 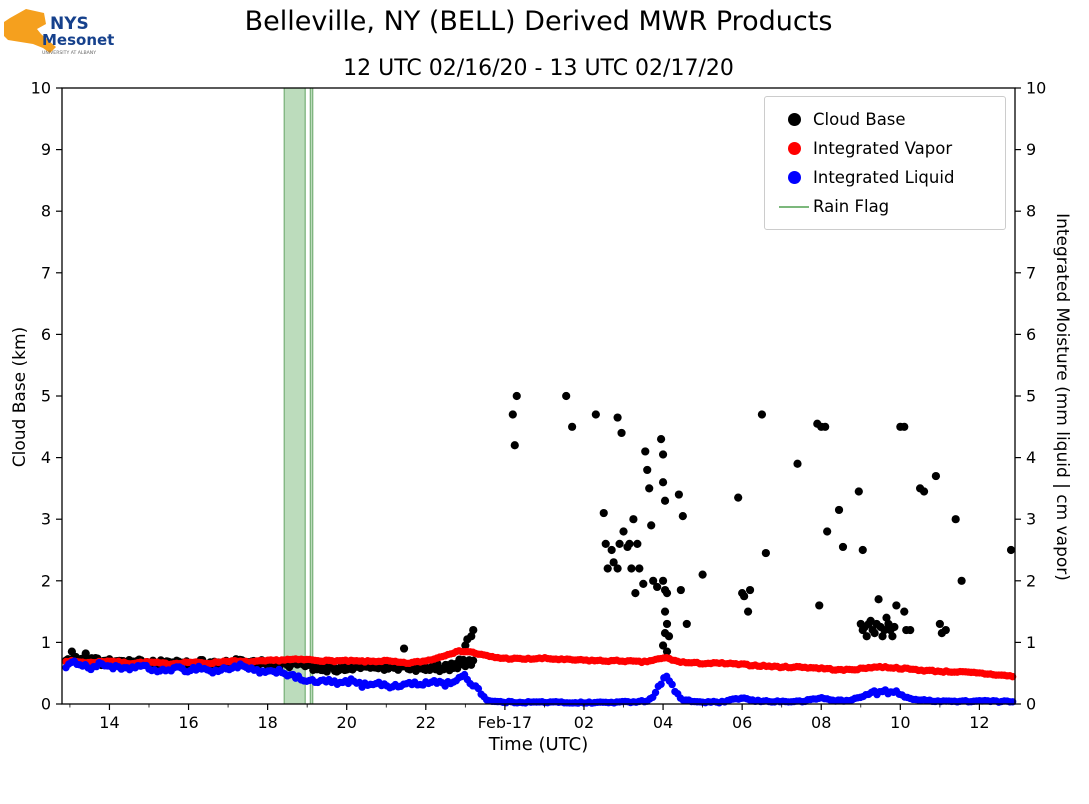 I want to click on x-tick-label: 06, so click(x=742, y=722).